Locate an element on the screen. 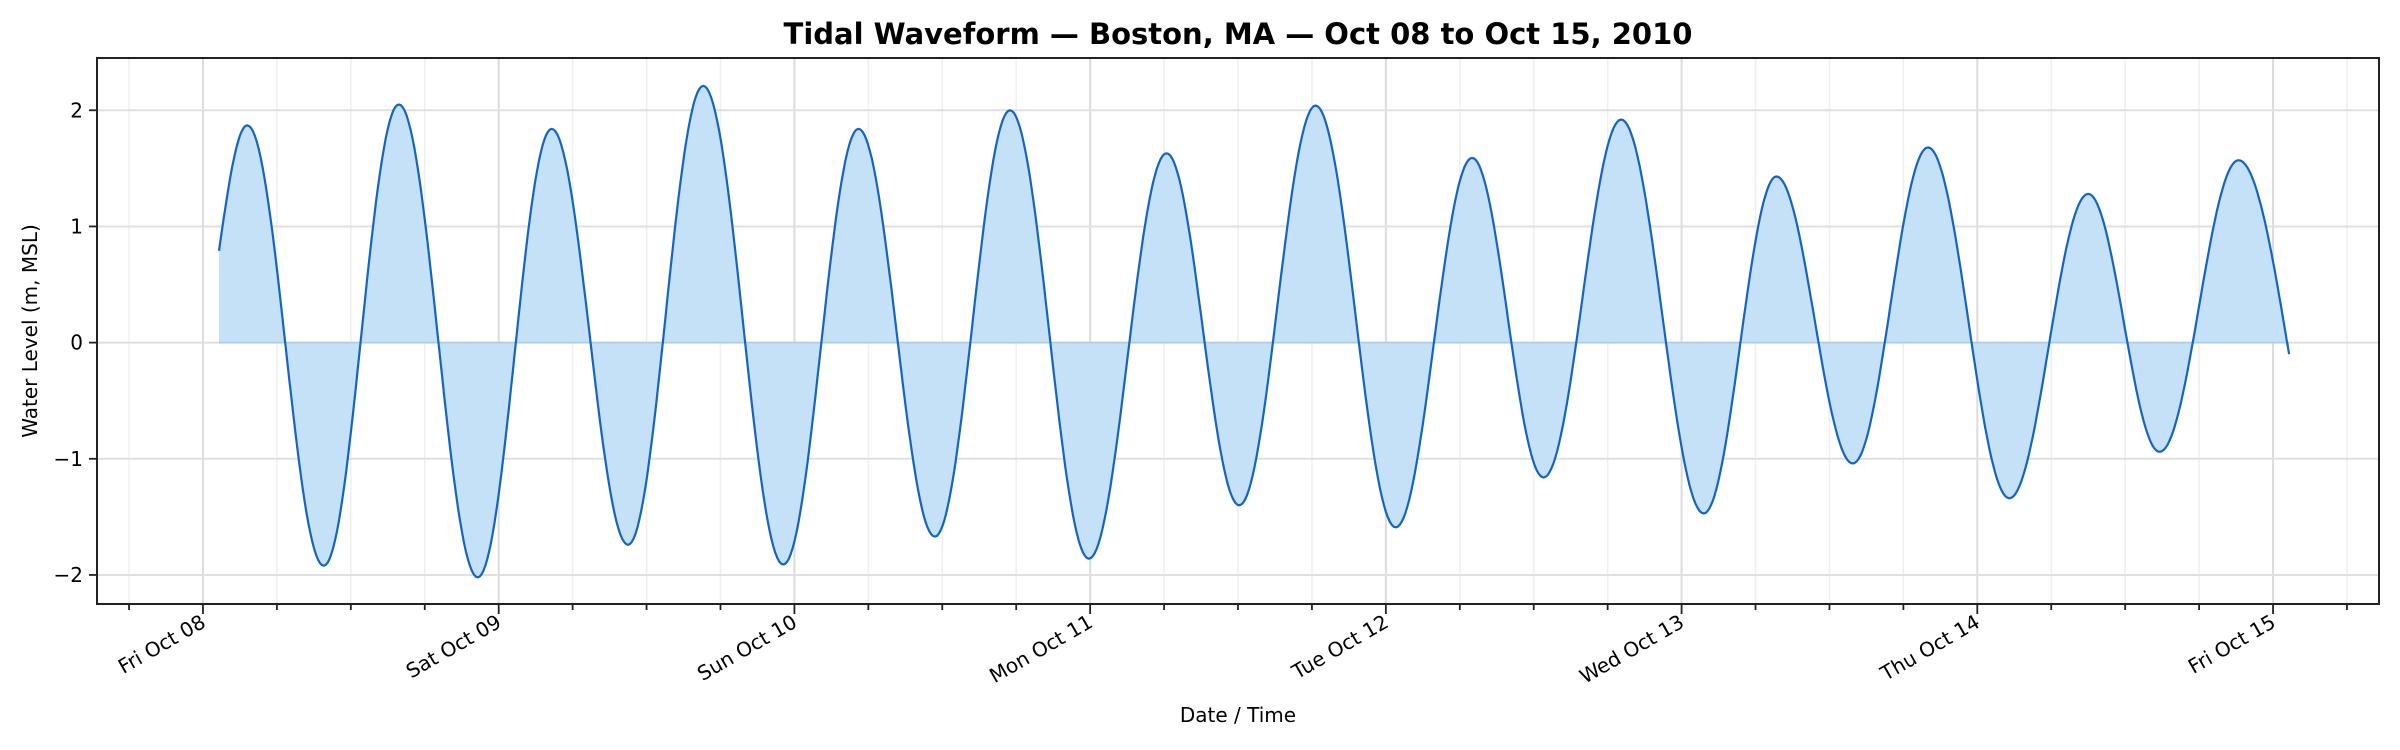  x-axis-label: Date / Time is located at coordinates (1238, 715).